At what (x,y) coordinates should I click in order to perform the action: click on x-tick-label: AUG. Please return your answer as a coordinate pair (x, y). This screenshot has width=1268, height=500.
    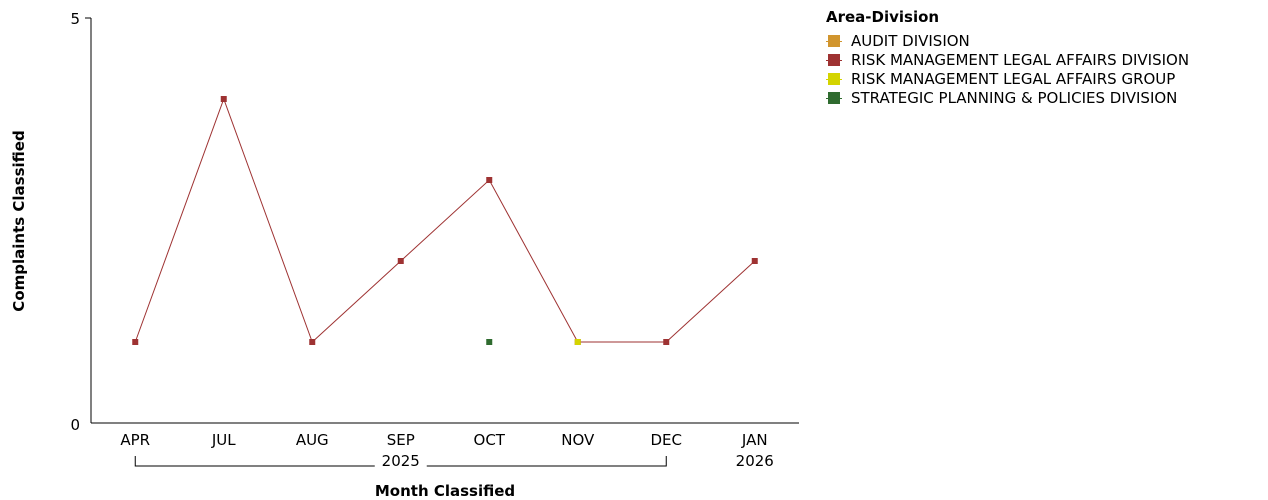
    Looking at the image, I should click on (312, 440).